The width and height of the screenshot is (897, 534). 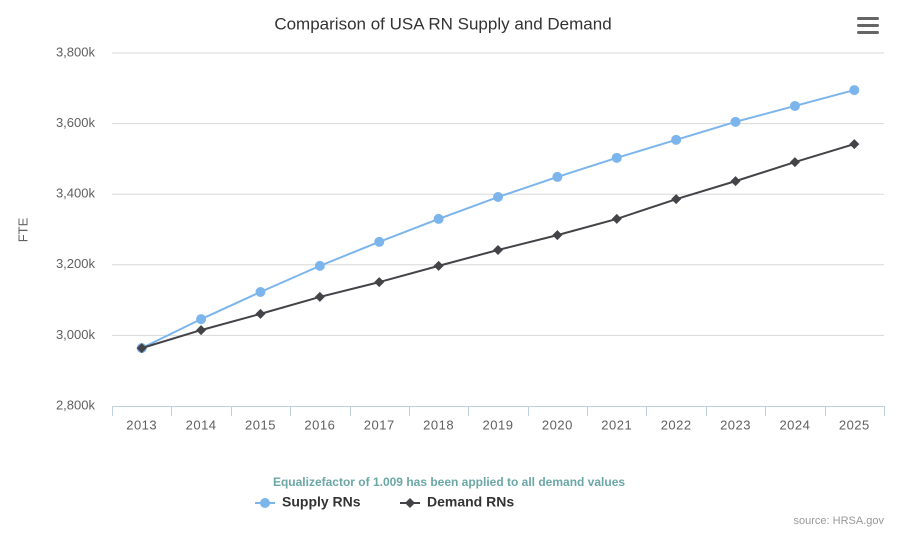 What do you see at coordinates (22, 229) in the screenshot?
I see `y-axis-title: FTE` at bounding box center [22, 229].